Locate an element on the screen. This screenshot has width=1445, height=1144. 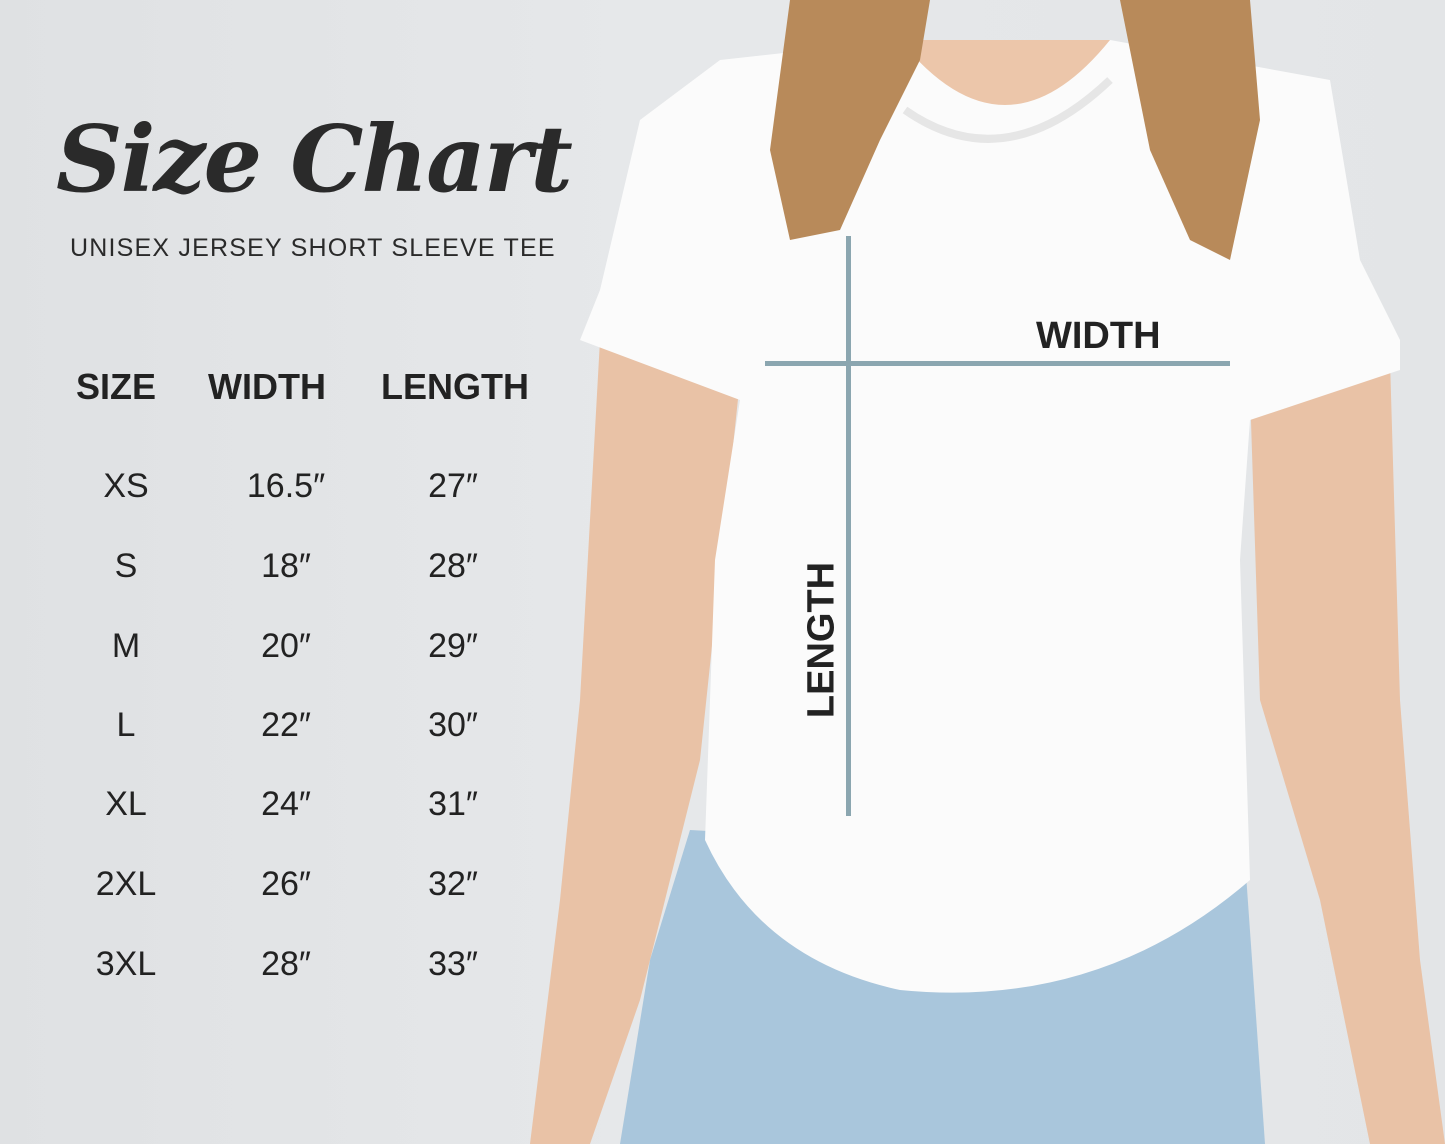
cell-length: 30″ is located at coordinates (453, 725).